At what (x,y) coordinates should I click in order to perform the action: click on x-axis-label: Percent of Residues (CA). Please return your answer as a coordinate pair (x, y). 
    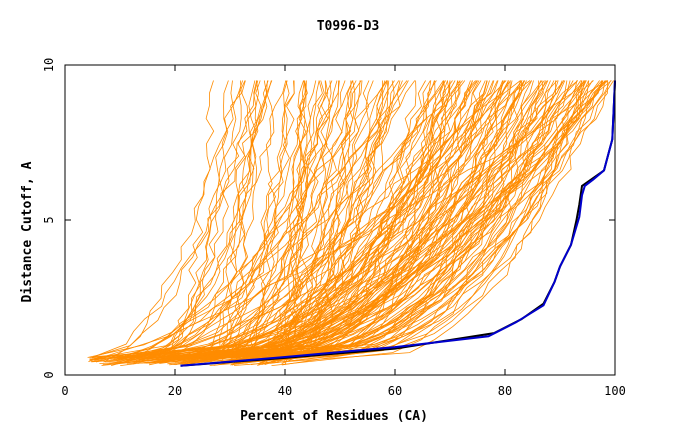
    Looking at the image, I should click on (334, 416).